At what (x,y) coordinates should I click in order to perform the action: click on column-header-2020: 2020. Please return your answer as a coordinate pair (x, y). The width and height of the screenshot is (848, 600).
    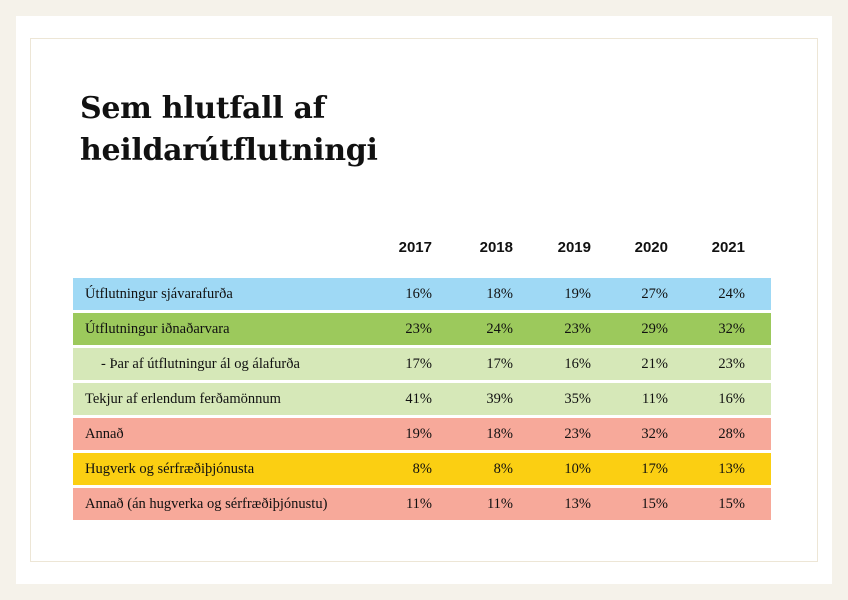
    Looking at the image, I should click on (651, 247).